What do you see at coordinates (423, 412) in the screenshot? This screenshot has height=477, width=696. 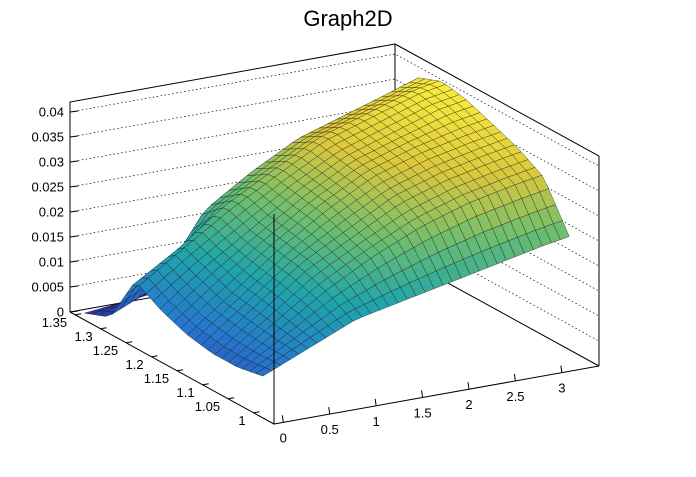 I see `x-tick-label: 1.5` at bounding box center [423, 412].